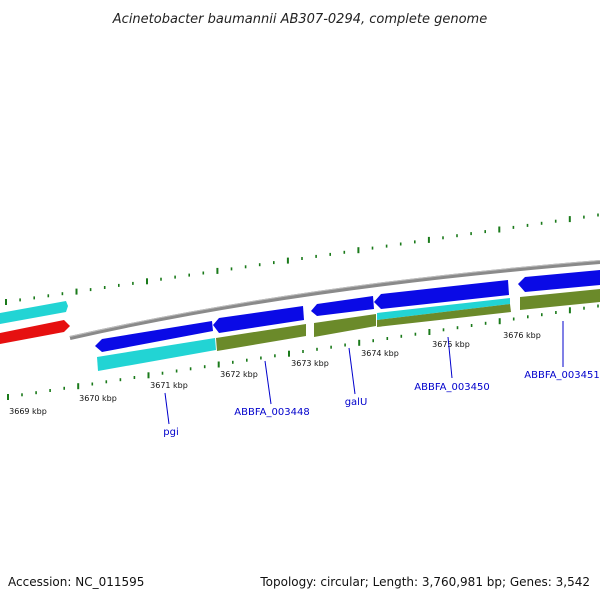  I want to click on cds-ABBFA_003451-olive, so click(560, 299).